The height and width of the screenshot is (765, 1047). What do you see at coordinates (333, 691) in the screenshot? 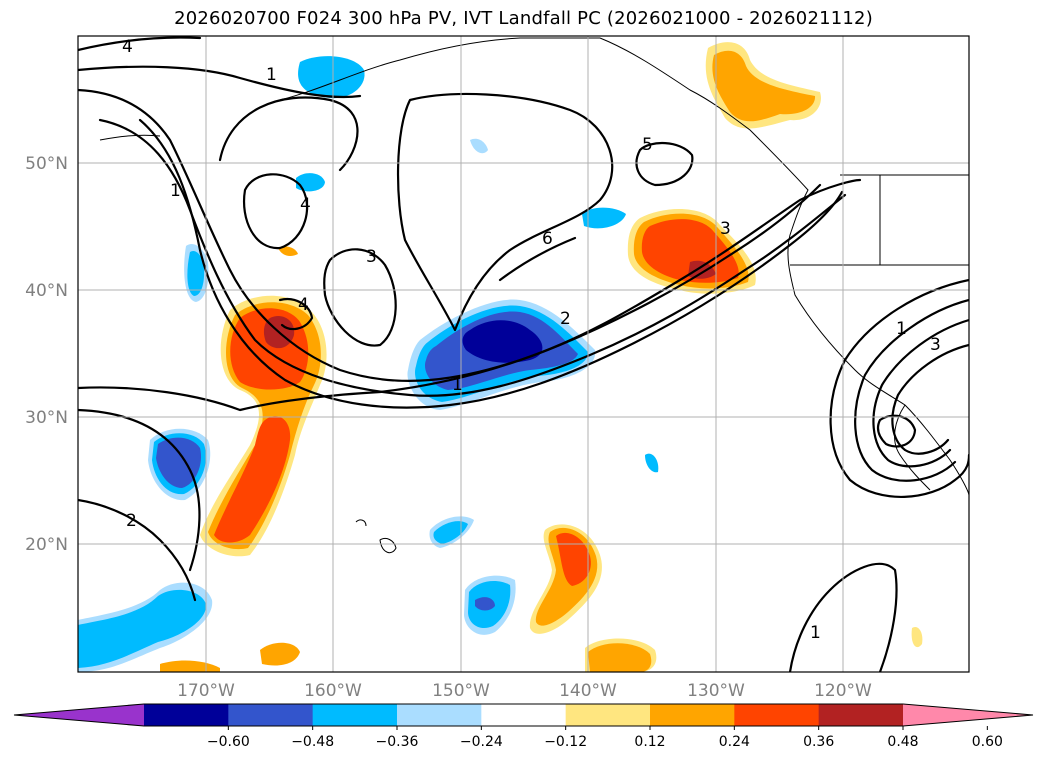
I see `lon-label: 160°W` at bounding box center [333, 691].